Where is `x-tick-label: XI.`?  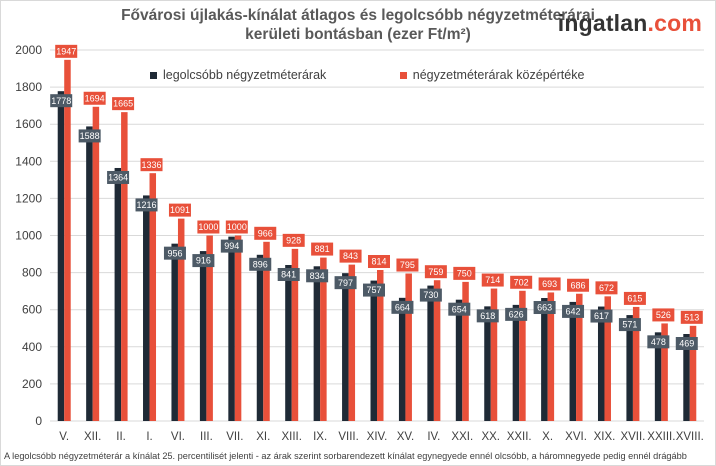
x-tick-label: XI. is located at coordinates (263, 437).